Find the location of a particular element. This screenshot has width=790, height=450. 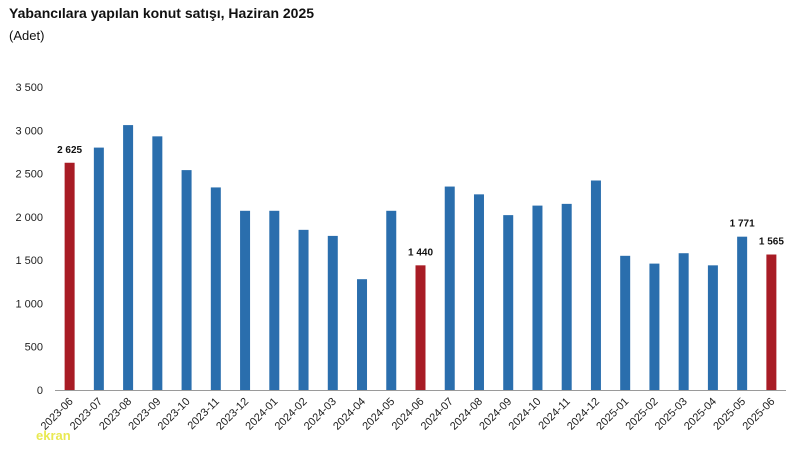

y-tick-label: 0 is located at coordinates (40, 391).